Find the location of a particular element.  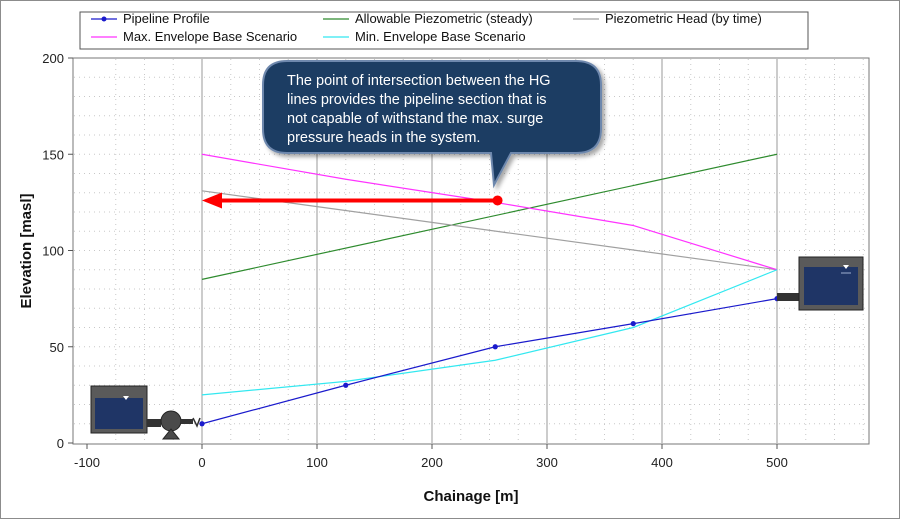

callout-line: pressure heads in the system. is located at coordinates (383, 138).